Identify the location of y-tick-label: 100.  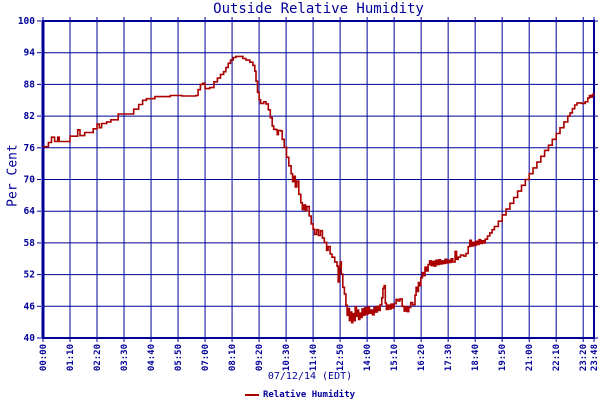
(26, 21).